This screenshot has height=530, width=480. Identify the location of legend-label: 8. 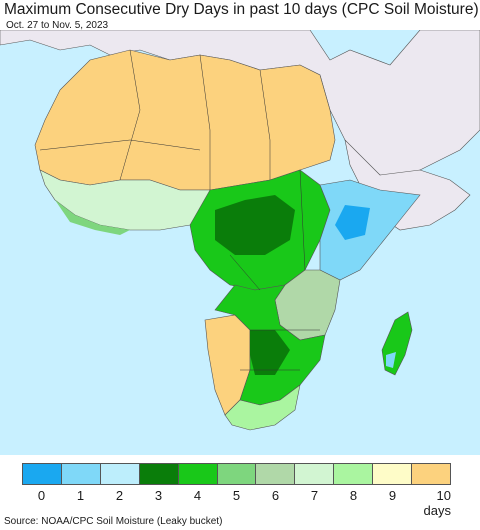
(353, 495).